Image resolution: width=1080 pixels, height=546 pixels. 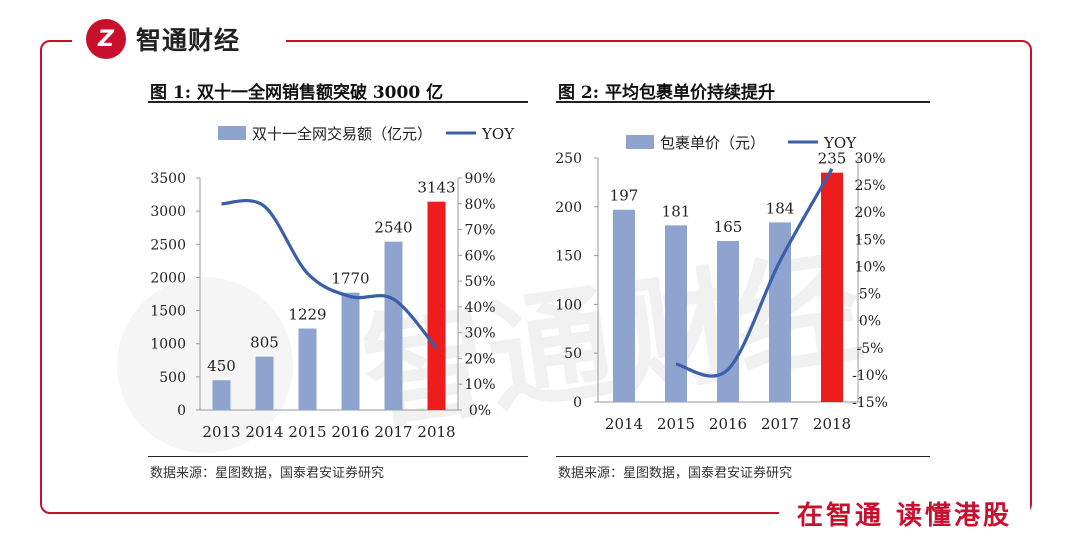 What do you see at coordinates (869, 186) in the screenshot?
I see `y-tick-label-right: 25%` at bounding box center [869, 186].